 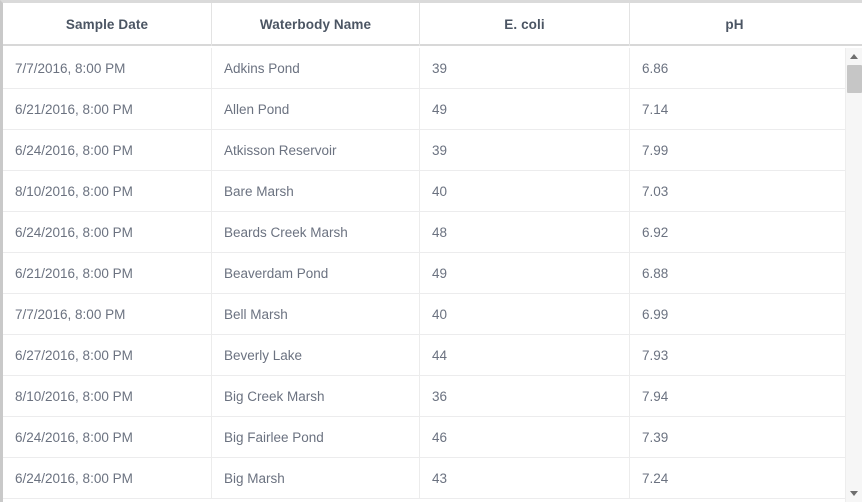 I want to click on cell-waterbody_name: Atkisson Reservoir, so click(x=316, y=150).